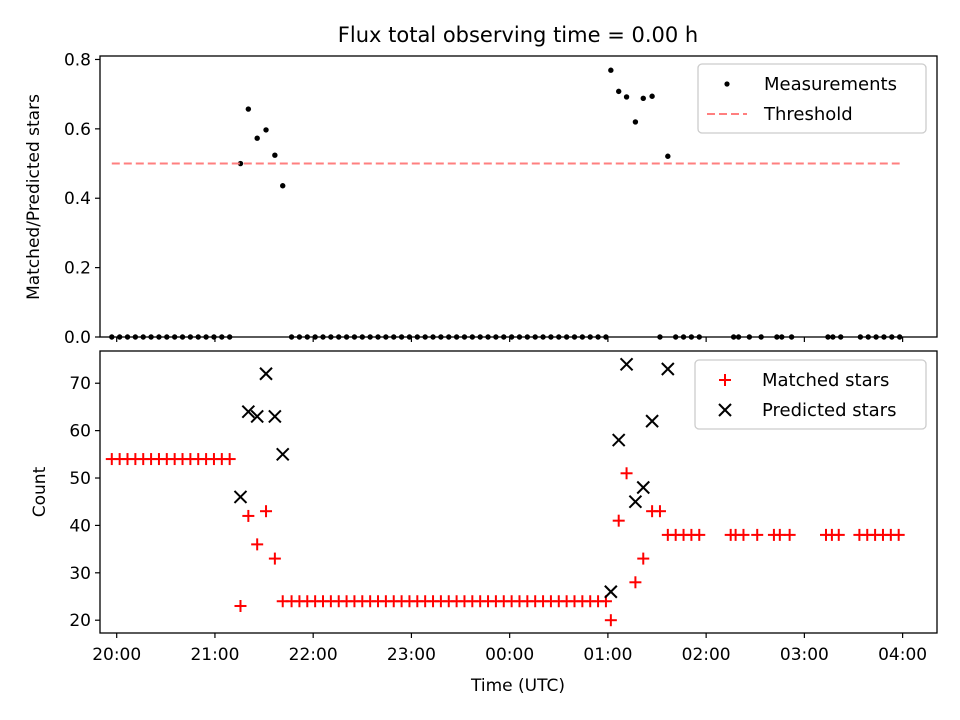 Image resolution: width=960 pixels, height=720 pixels. Describe the element at coordinates (804, 655) in the screenshot. I see `x-tick-label: 03:00` at that location.